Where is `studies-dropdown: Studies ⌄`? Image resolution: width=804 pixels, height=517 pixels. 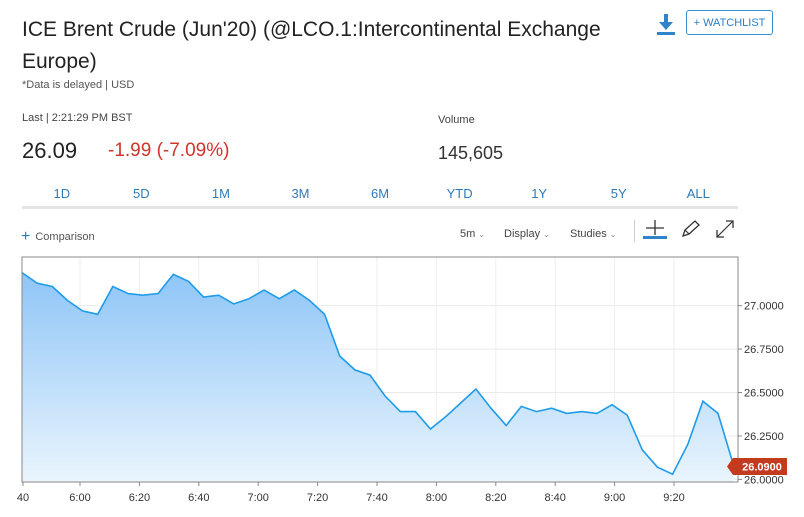 studies-dropdown: Studies ⌄ is located at coordinates (593, 234).